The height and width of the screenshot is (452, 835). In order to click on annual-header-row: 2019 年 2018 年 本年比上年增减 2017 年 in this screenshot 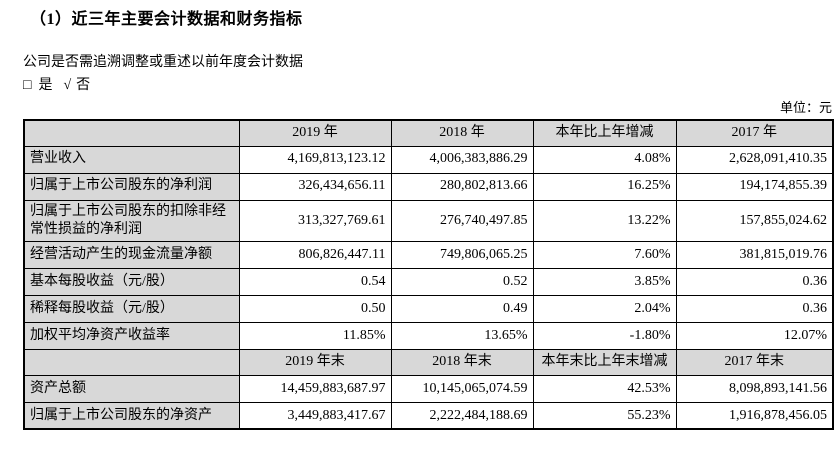, I will do `click(428, 133)`.